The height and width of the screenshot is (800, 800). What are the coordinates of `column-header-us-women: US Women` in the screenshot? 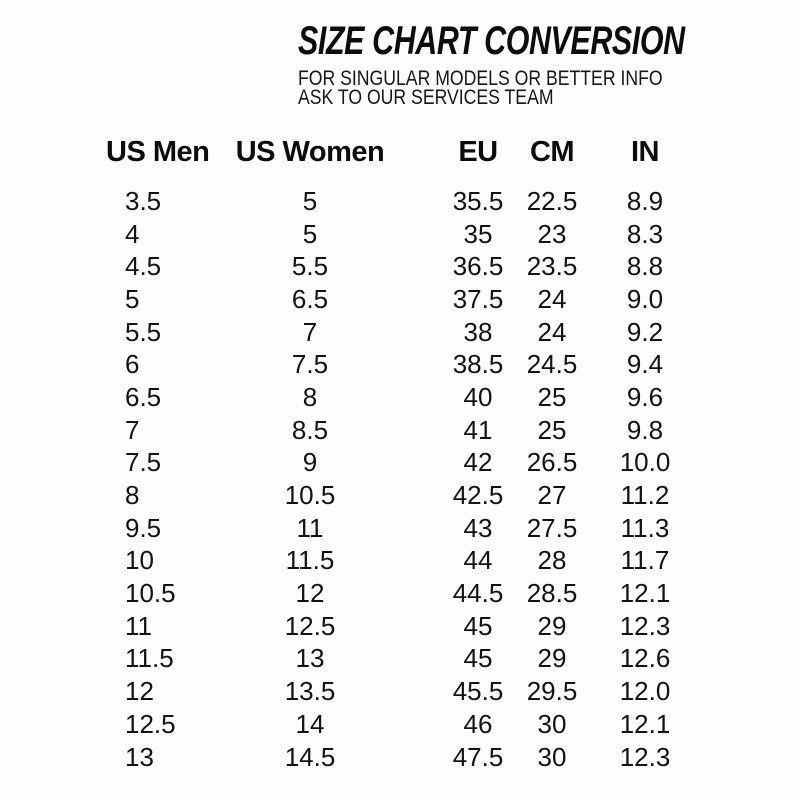 It's located at (310, 152).